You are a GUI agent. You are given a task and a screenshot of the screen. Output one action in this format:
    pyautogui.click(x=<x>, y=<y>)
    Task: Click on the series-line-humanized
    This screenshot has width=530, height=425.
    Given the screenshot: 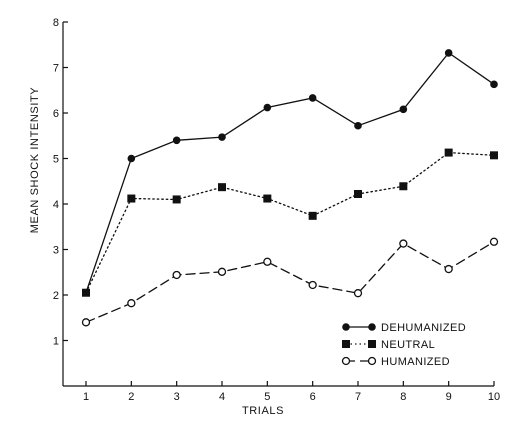 What is the action you would take?
    pyautogui.click(x=290, y=282)
    